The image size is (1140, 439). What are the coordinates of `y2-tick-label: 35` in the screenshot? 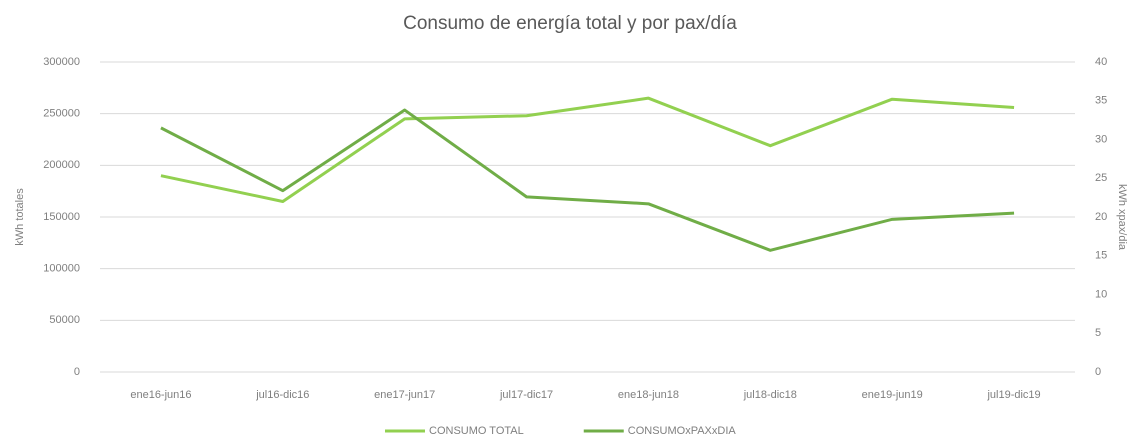 It's located at (1101, 101).